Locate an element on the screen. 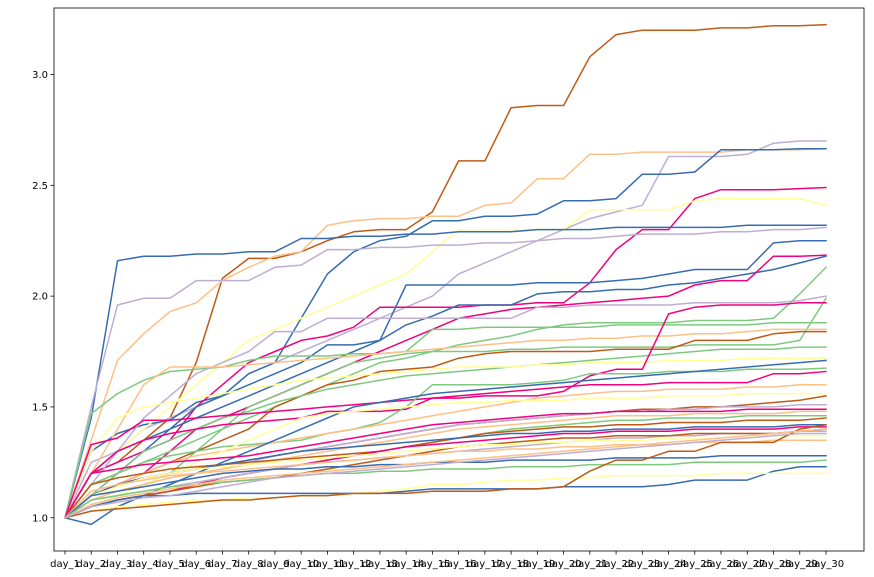 The image size is (874, 577). x-tick-label: day_10 is located at coordinates (301, 564).